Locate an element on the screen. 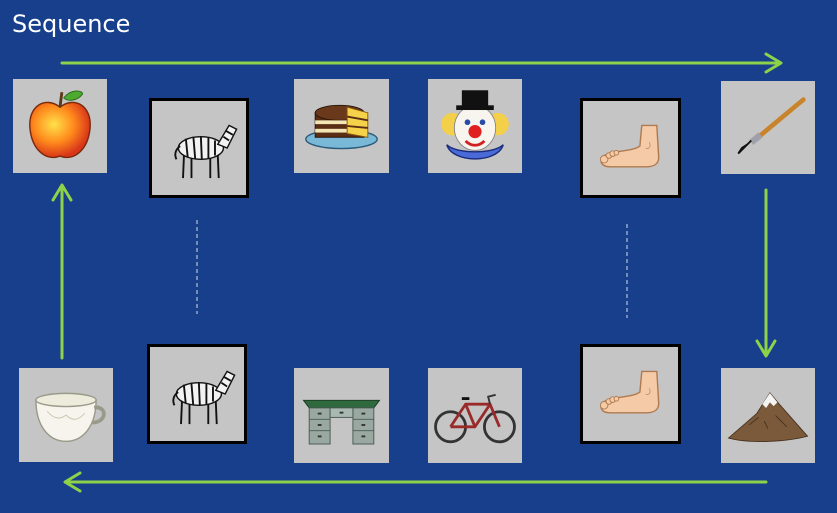 The width and height of the screenshot is (837, 513). slide-title: Sequence is located at coordinates (71, 24).